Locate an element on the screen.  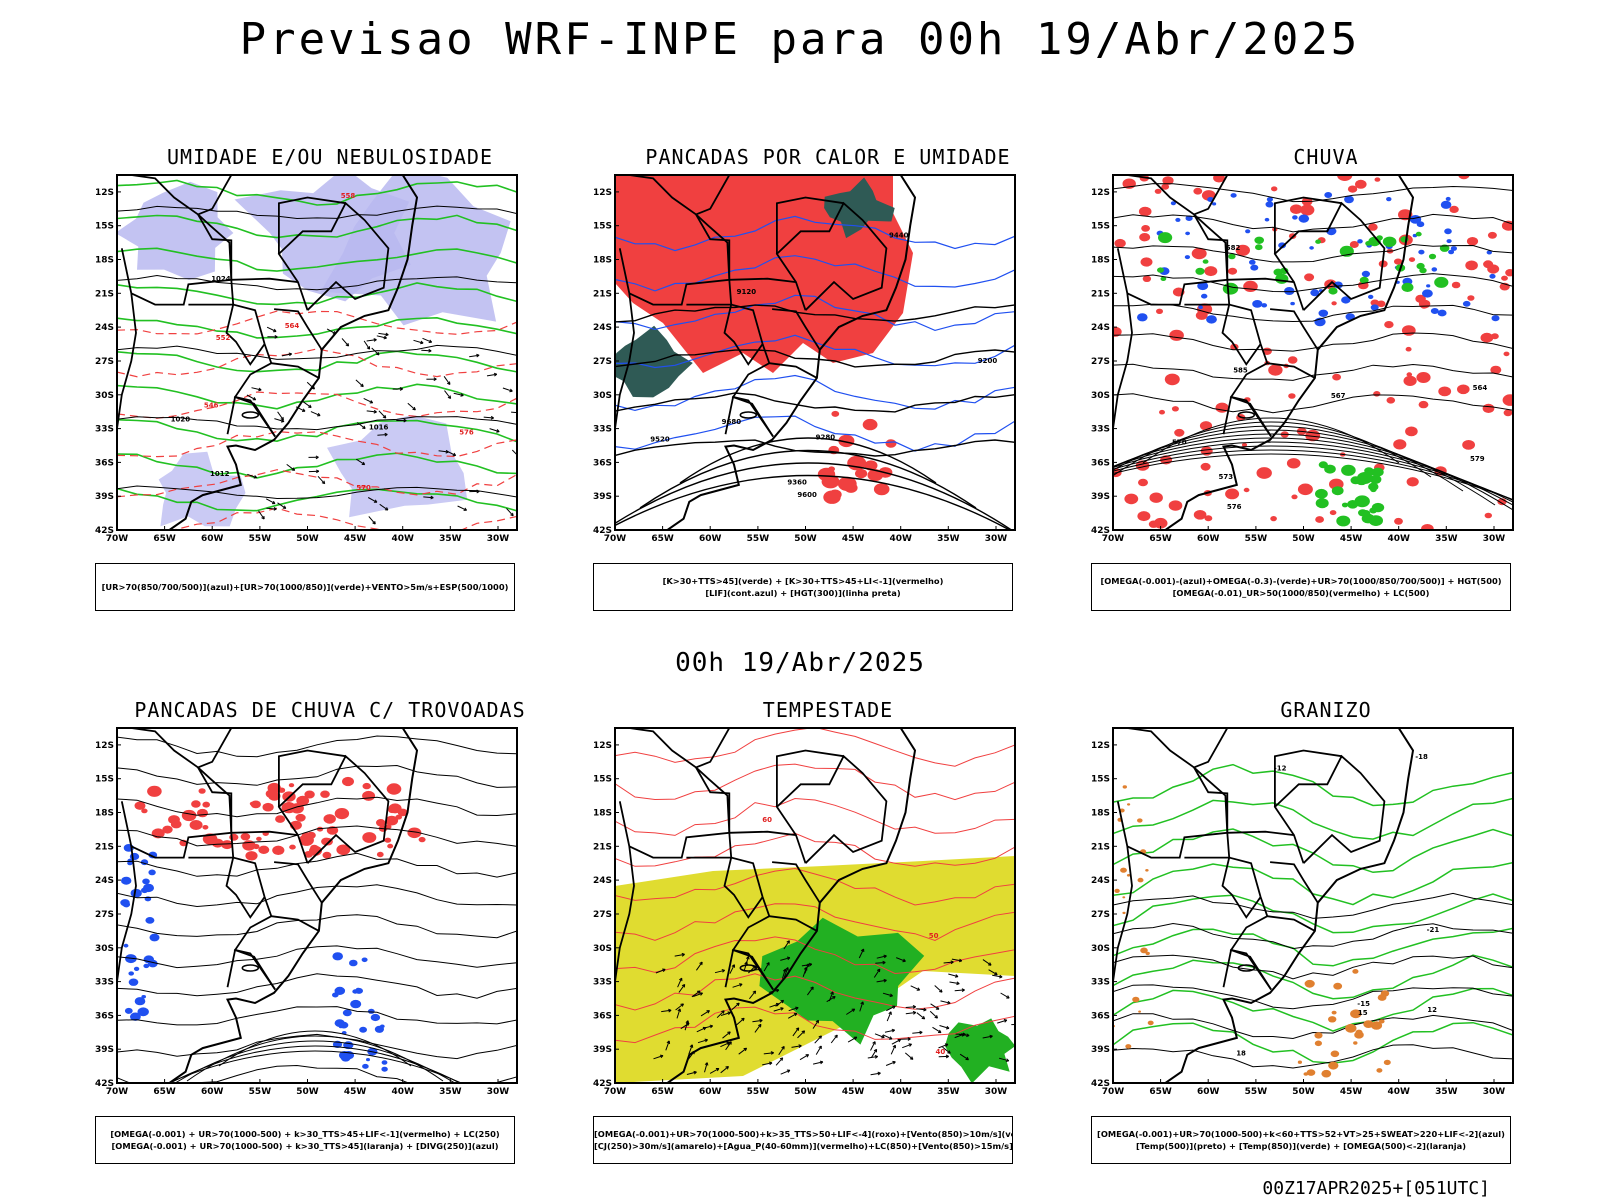
lat-label: 18S is located at coordinates (1100, 814).